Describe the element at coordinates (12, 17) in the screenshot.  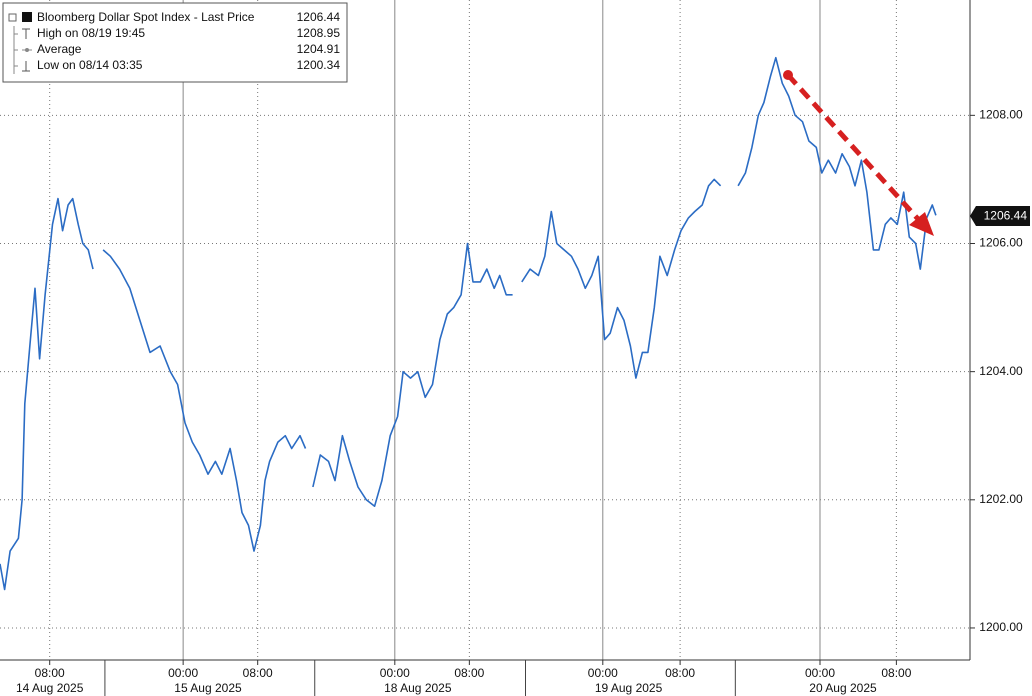
I see `legend-toggle` at that location.